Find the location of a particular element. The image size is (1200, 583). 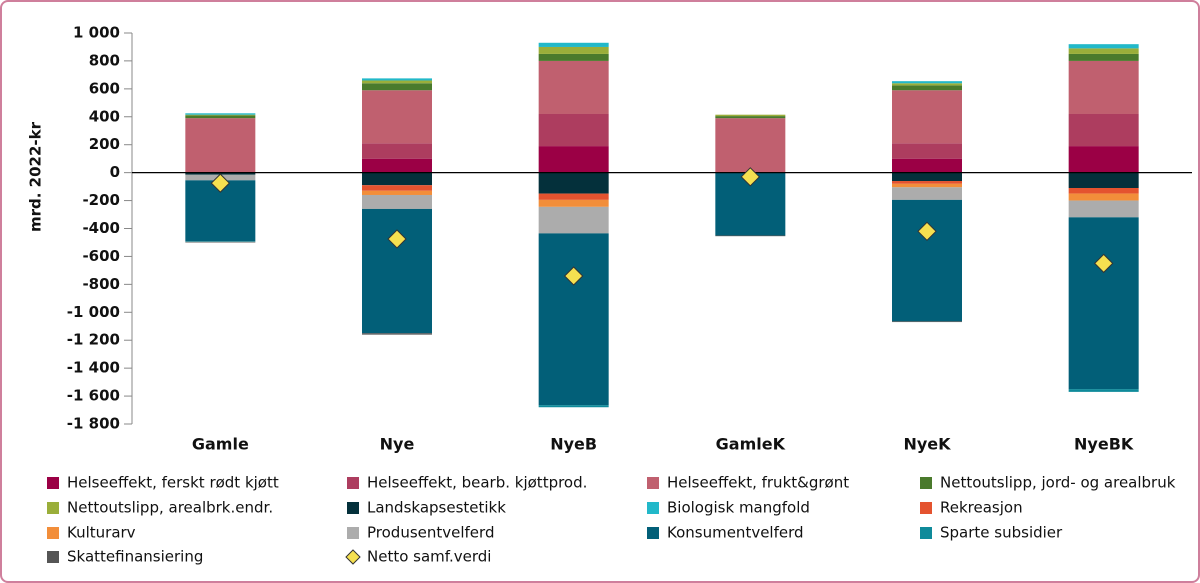

x-tick-label: NyeB is located at coordinates (573, 444).